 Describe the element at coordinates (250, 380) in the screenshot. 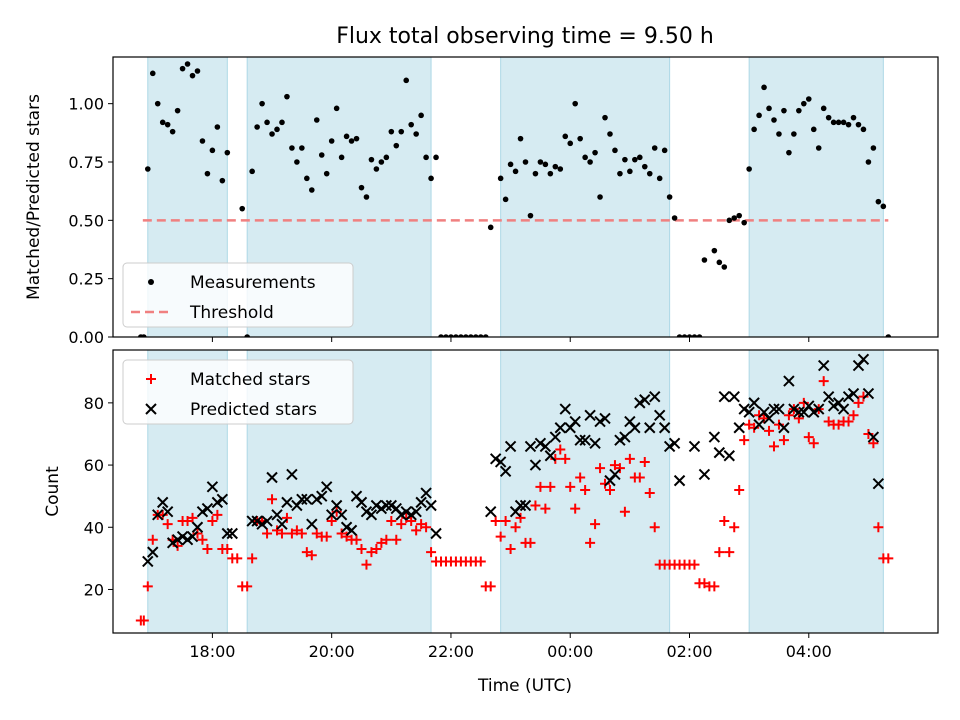

I see `legend-label: Matched stars` at that location.